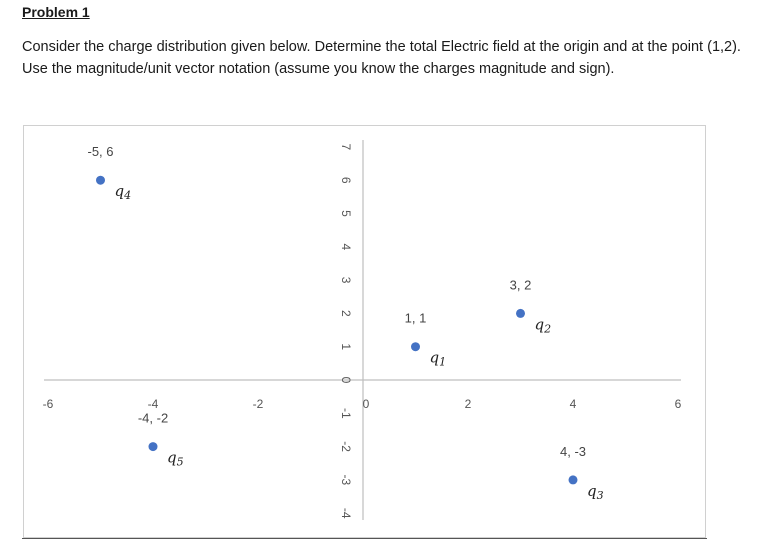 This screenshot has width=783, height=557. What do you see at coordinates (346, 480) in the screenshot?
I see `y-tick-label: -3` at bounding box center [346, 480].